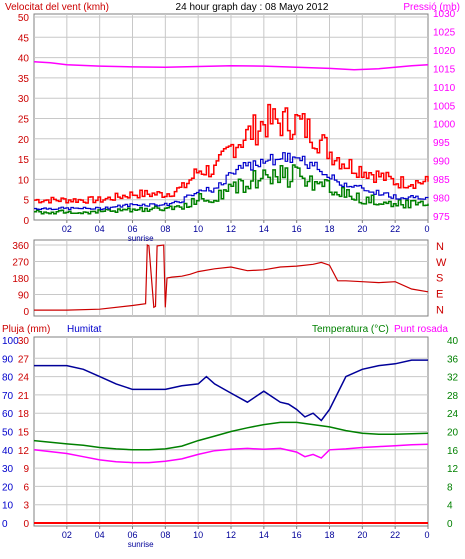 Image resolution: width=465 pixels, height=559 pixels. What do you see at coordinates (5, 524) in the screenshot?
I see `humidity-tick-label: 0` at bounding box center [5, 524].